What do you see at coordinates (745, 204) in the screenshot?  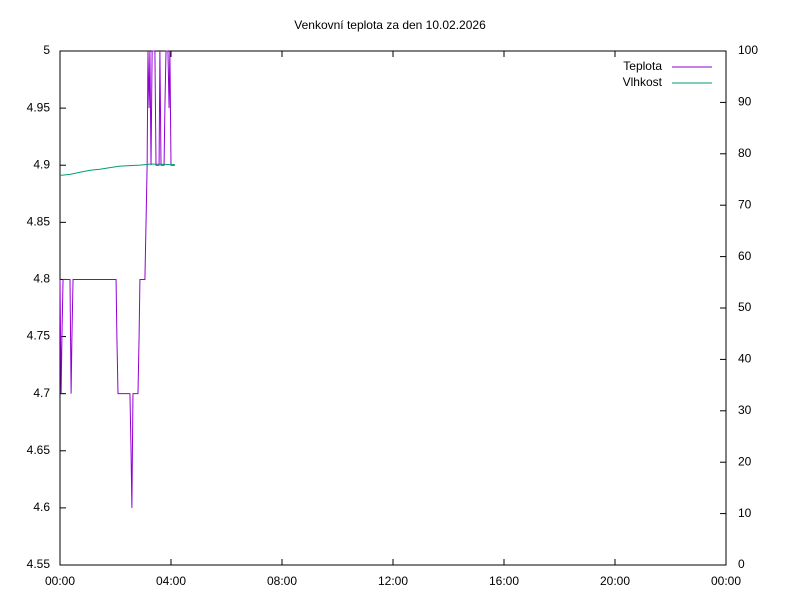 I see `y2-tick-label: 70` at bounding box center [745, 204].